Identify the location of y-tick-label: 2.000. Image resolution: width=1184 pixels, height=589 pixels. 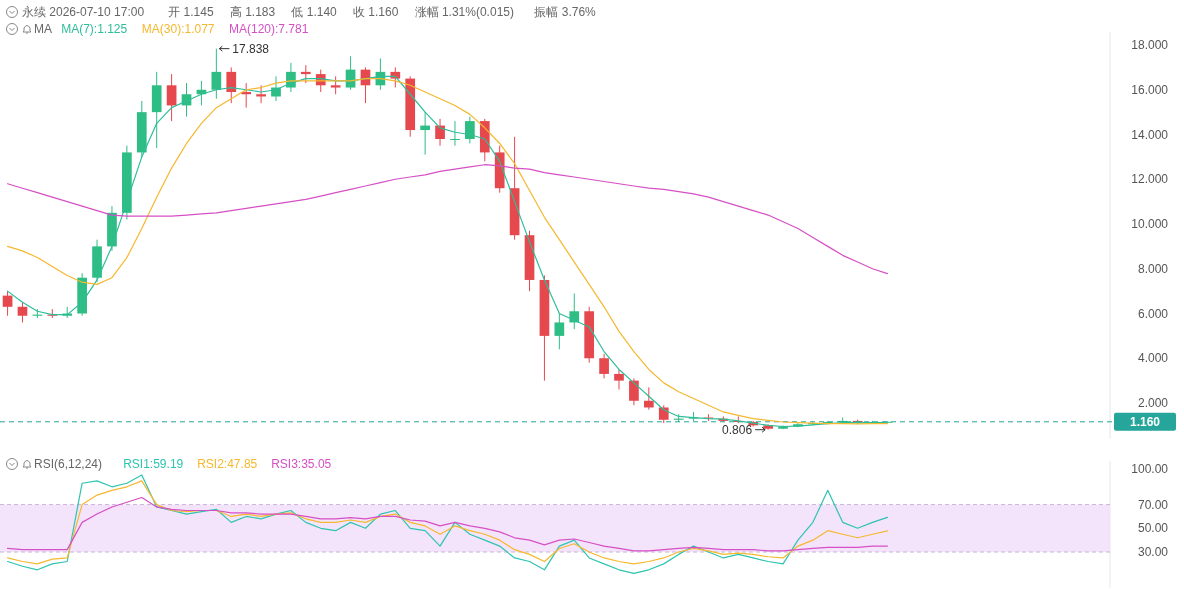
(1153, 403).